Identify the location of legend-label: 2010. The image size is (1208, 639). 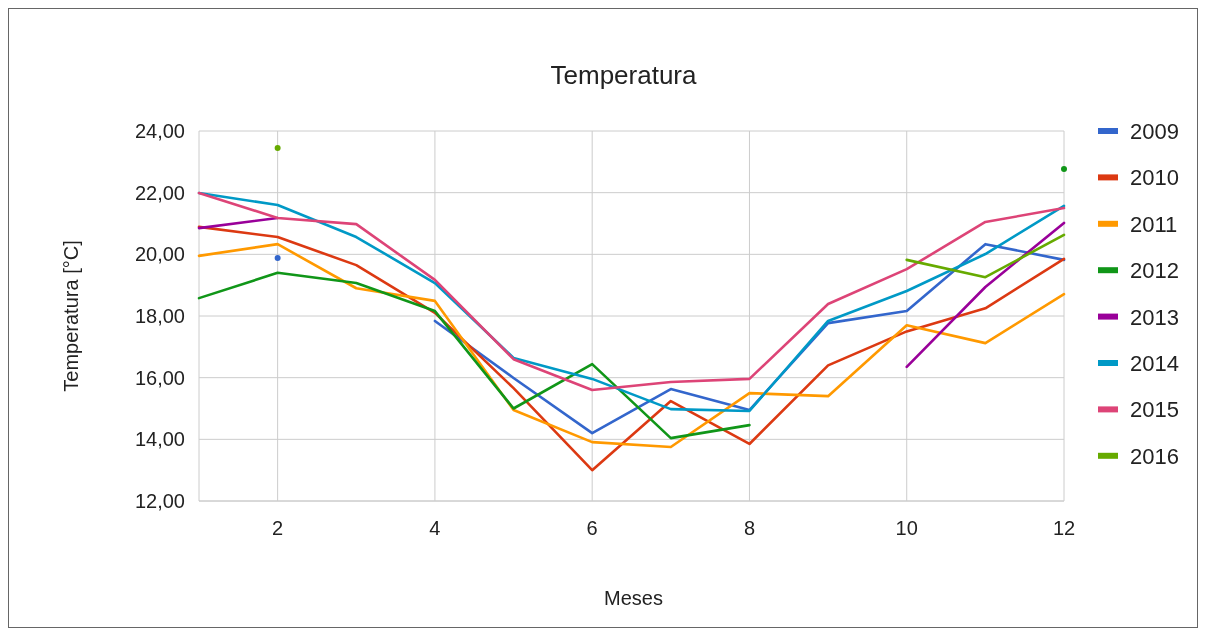
(1154, 178).